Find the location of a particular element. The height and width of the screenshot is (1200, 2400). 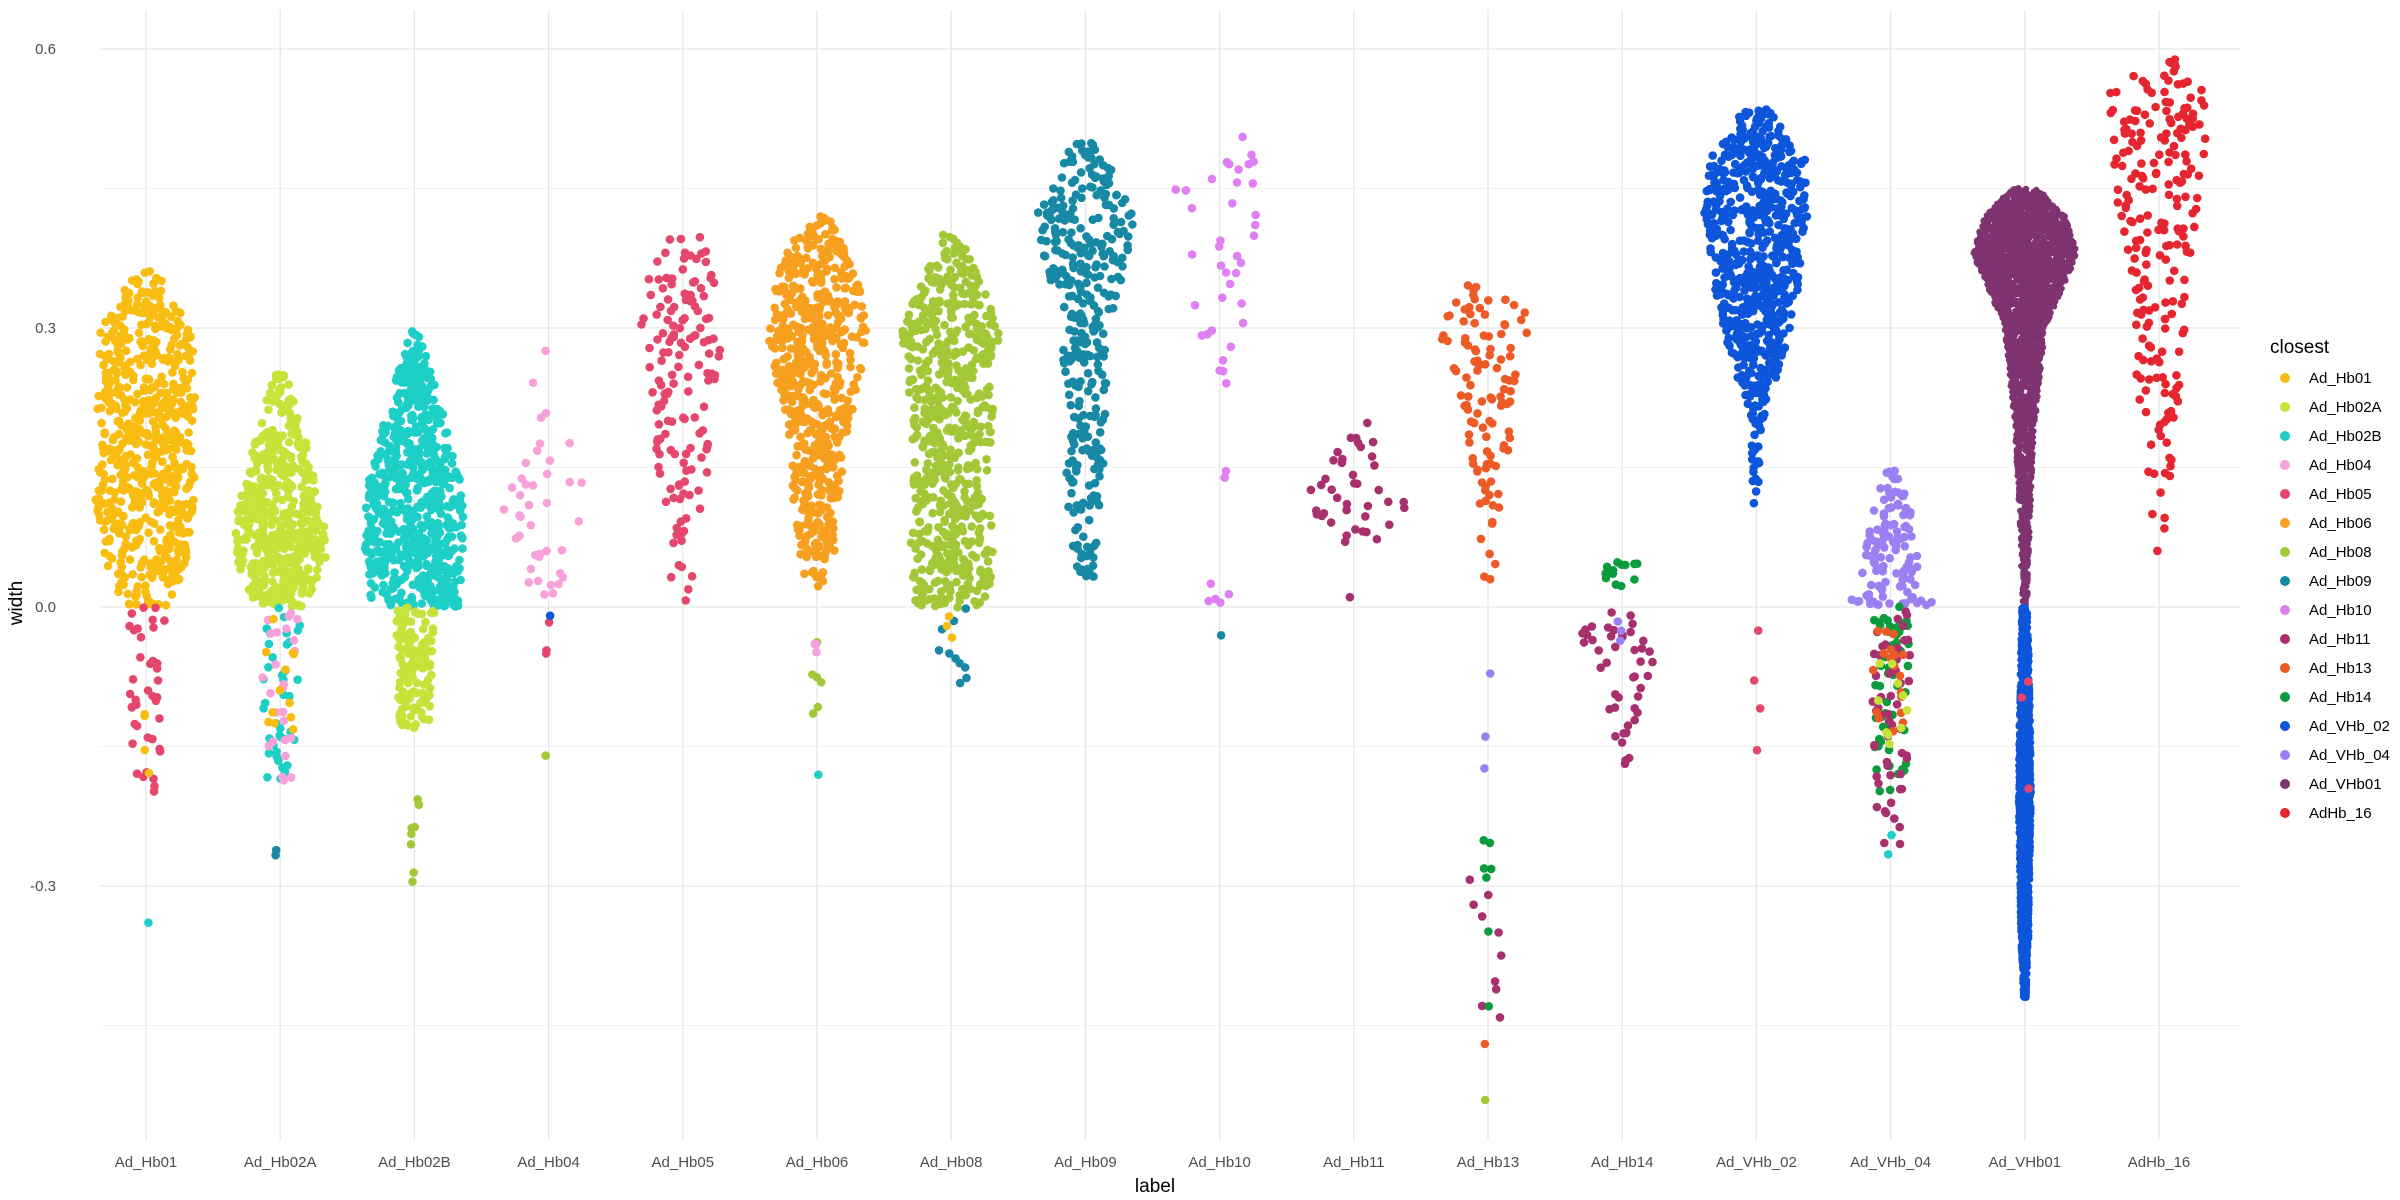

group-Ad_Hb08 is located at coordinates (950, 459).